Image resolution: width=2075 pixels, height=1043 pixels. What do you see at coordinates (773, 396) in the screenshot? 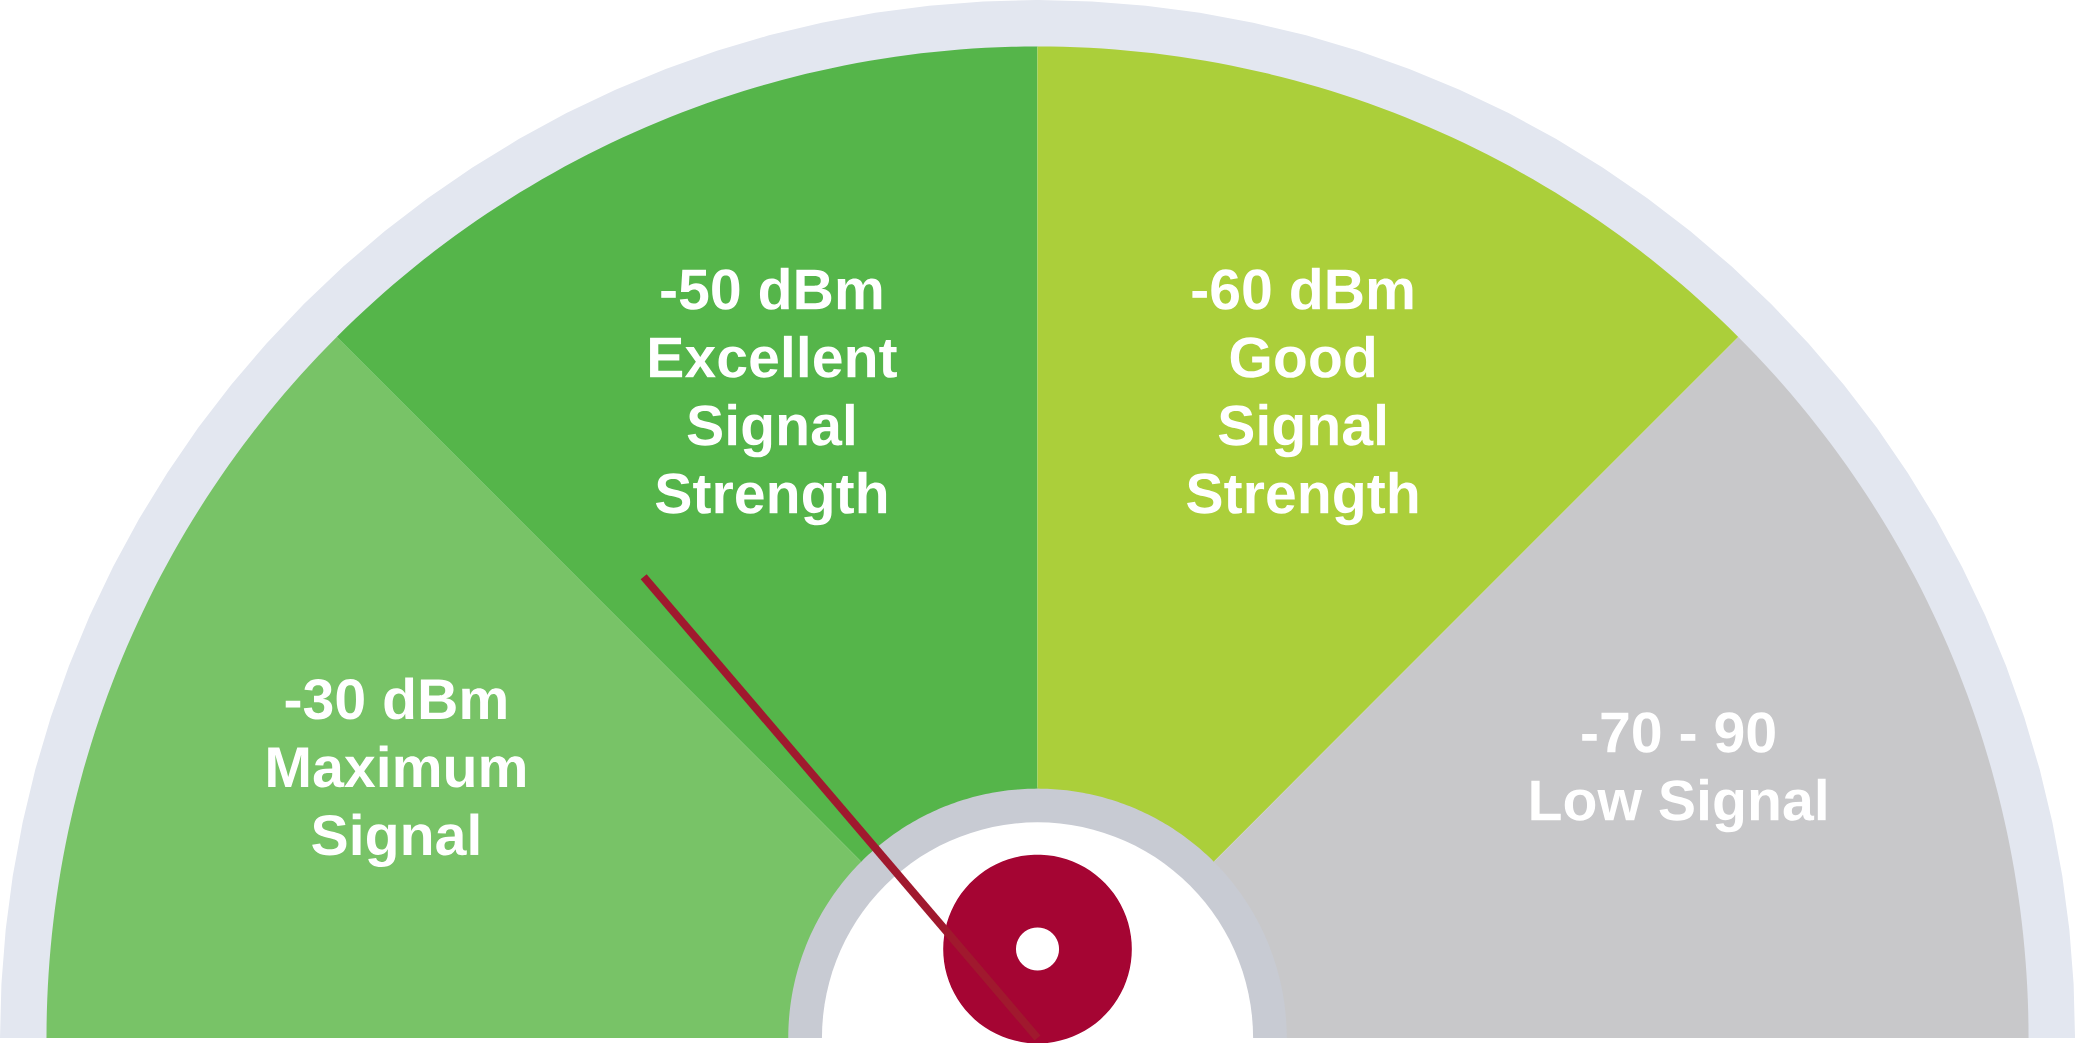
I see `slice-label: -50 dBm Excellent Signal Strength` at bounding box center [773, 396].